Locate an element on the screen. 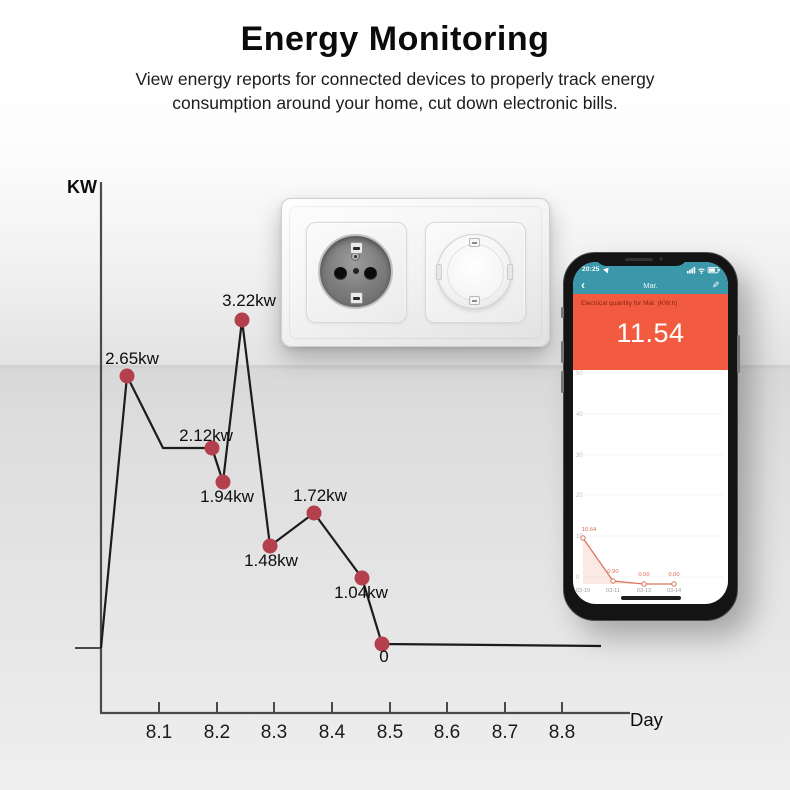 The image size is (790, 790). center-hole is located at coordinates (356, 271).